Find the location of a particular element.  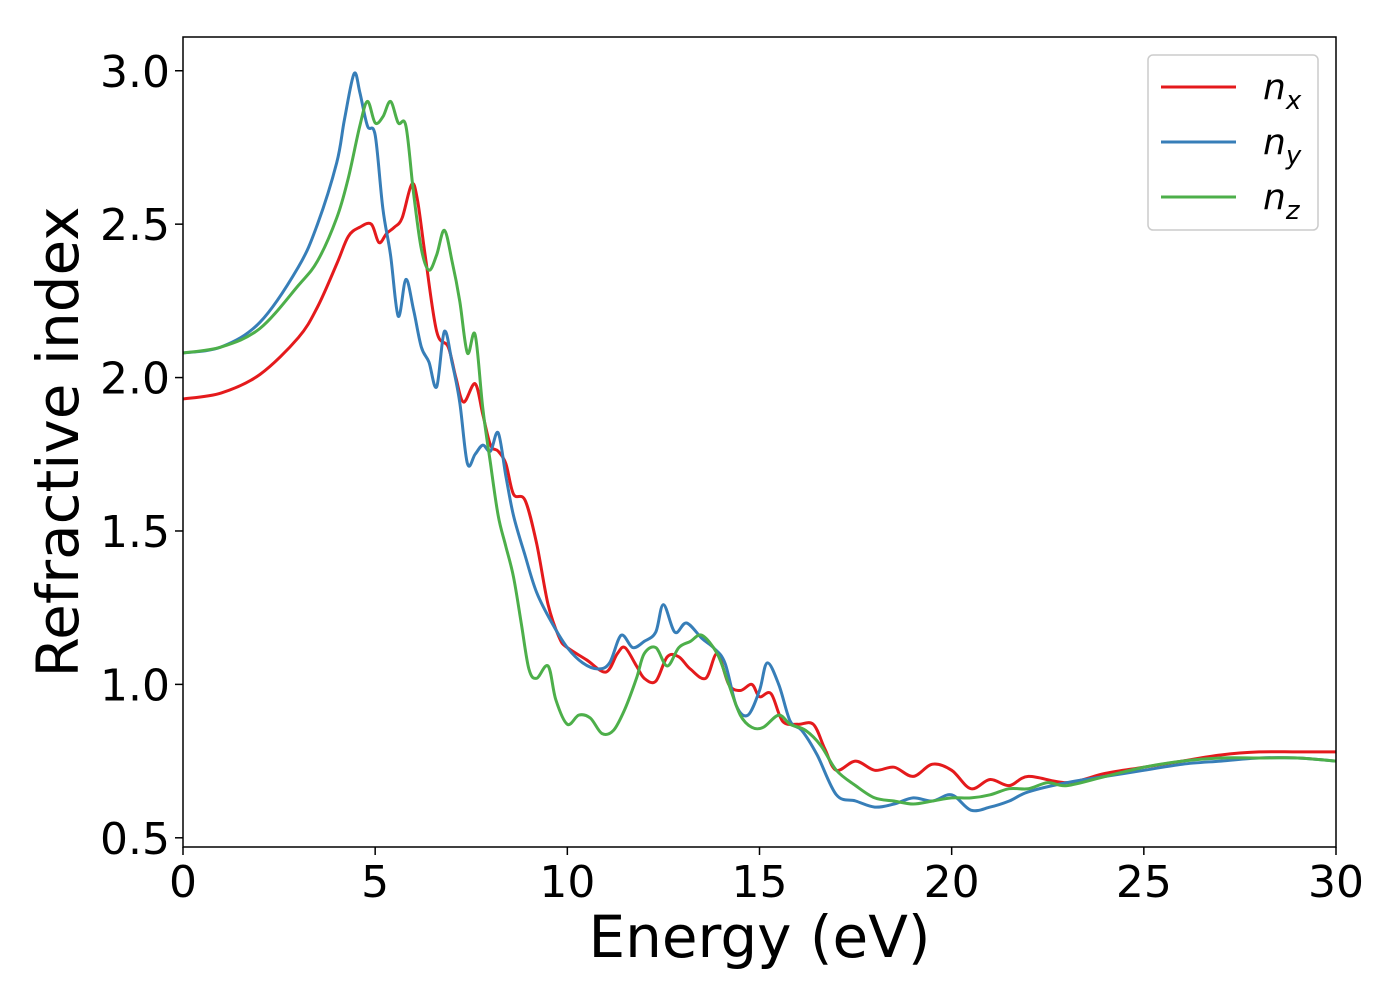

x-tick-label: 25 is located at coordinates (1144, 882).